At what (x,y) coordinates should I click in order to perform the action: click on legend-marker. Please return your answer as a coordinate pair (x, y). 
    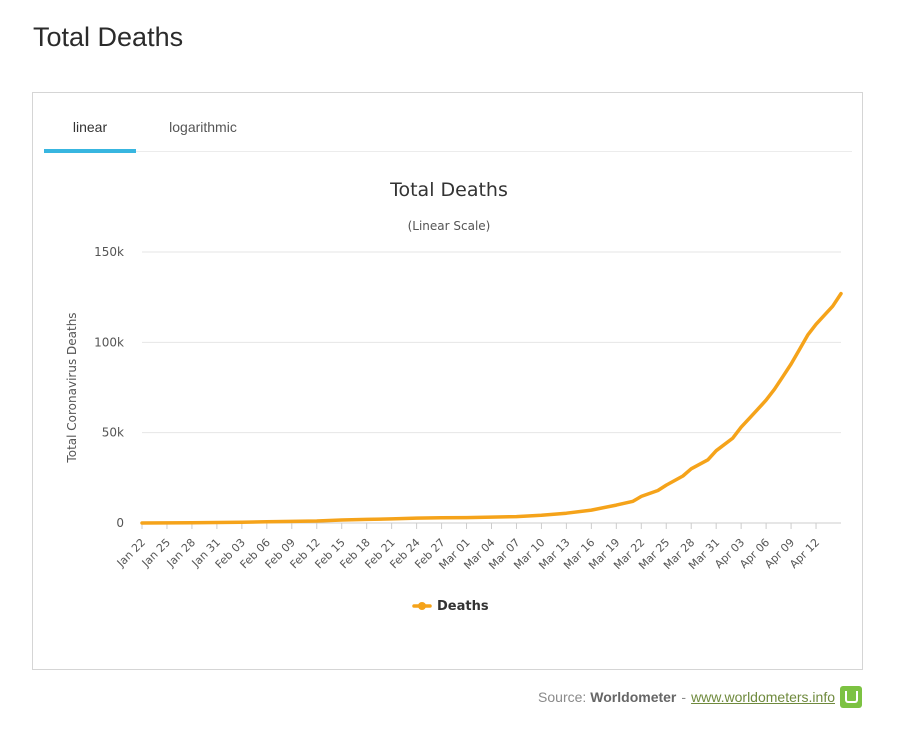
    Looking at the image, I should click on (422, 606).